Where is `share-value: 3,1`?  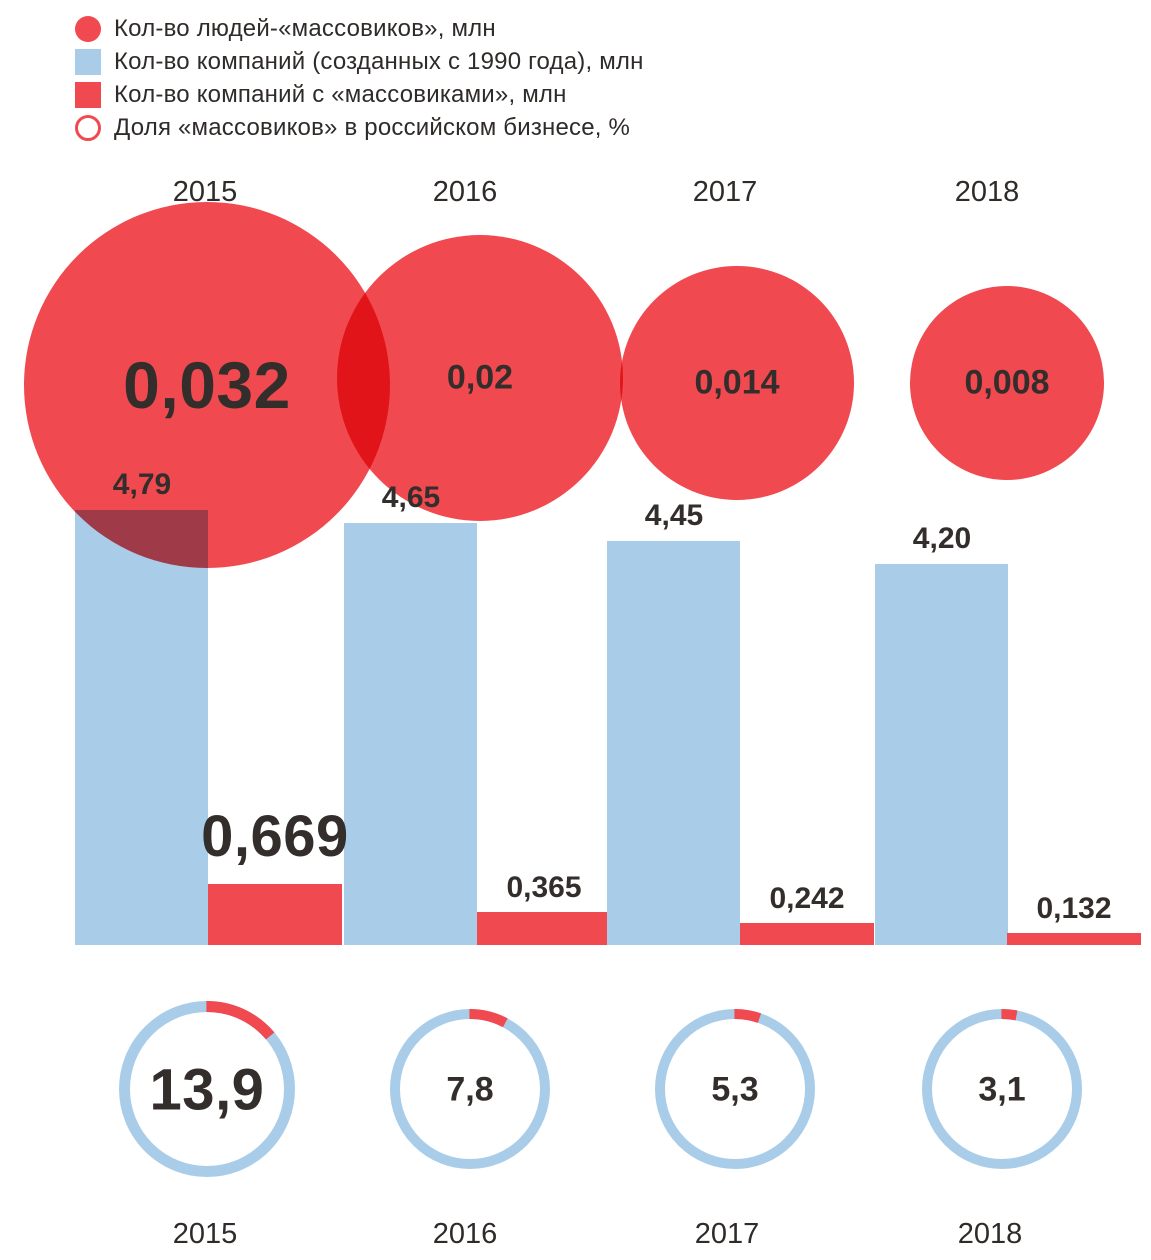
share-value: 3,1 is located at coordinates (1002, 1089).